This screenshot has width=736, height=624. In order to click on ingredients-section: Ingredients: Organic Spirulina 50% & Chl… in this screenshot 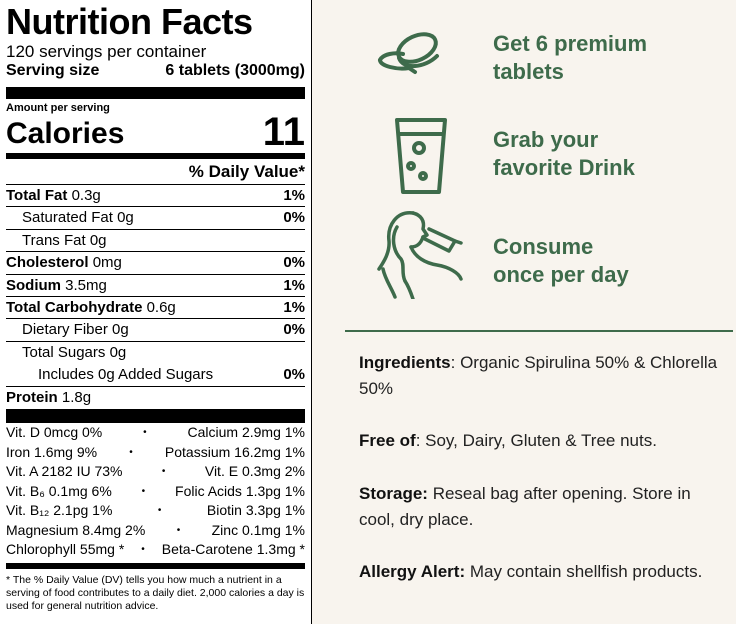, I will do `click(539, 376)`.